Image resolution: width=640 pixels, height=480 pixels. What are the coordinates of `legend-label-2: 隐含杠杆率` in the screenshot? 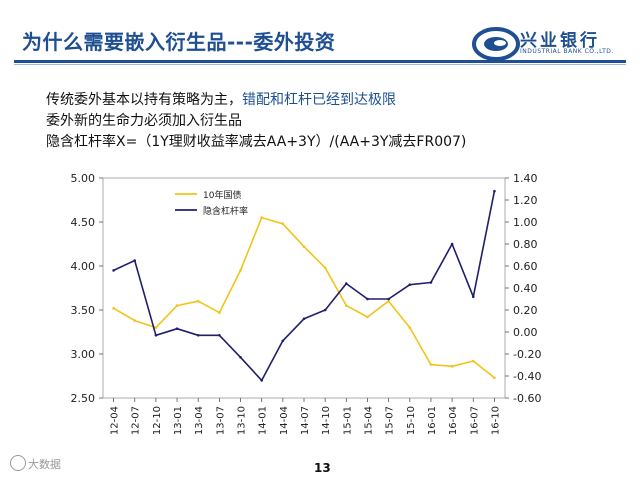 It's located at (225, 211).